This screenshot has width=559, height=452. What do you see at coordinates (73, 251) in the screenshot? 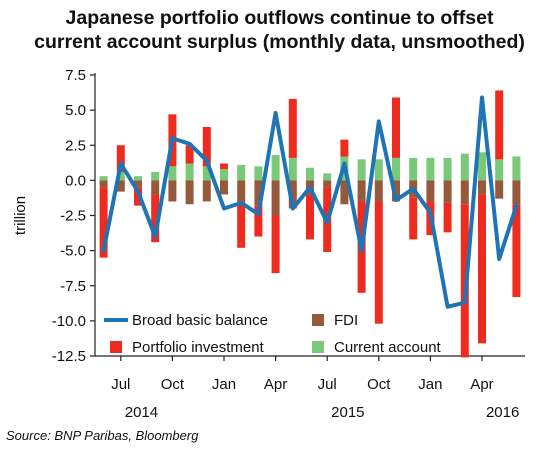
I see `y-tick-label: -5.0` at bounding box center [73, 251].